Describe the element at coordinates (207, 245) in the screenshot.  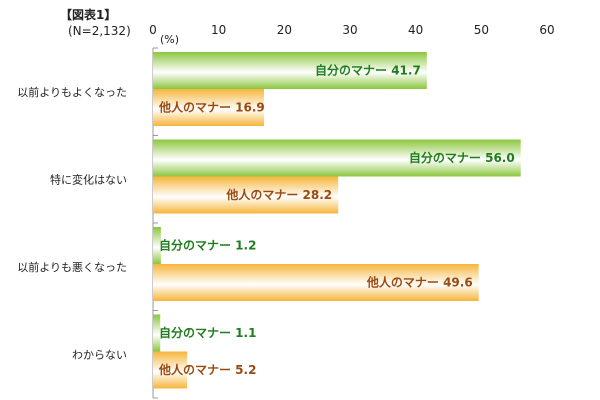
I see `data-label: 自分のマナー 1.2` at that location.